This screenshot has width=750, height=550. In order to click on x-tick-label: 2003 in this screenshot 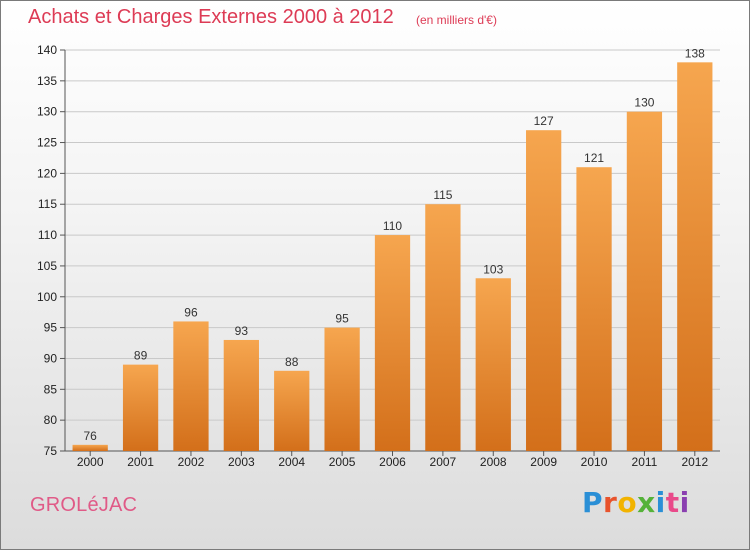, I will do `click(241, 462)`.